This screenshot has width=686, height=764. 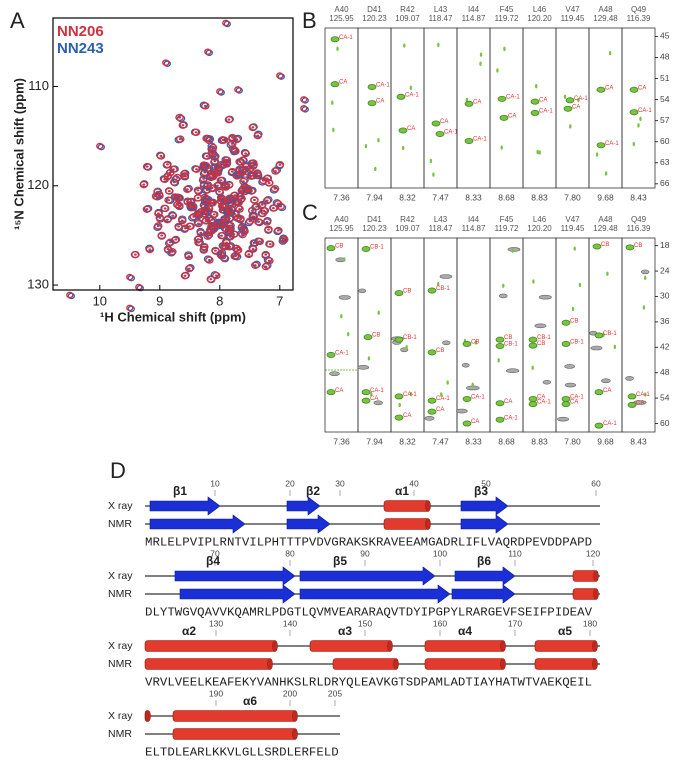 I want to click on ruler-number: 190, so click(x=216, y=693).